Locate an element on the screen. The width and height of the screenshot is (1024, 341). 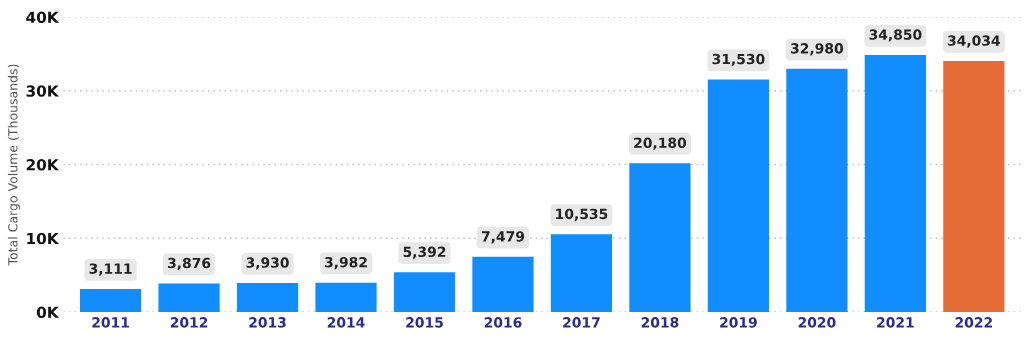
x-tick-label: 2018 is located at coordinates (660, 322).